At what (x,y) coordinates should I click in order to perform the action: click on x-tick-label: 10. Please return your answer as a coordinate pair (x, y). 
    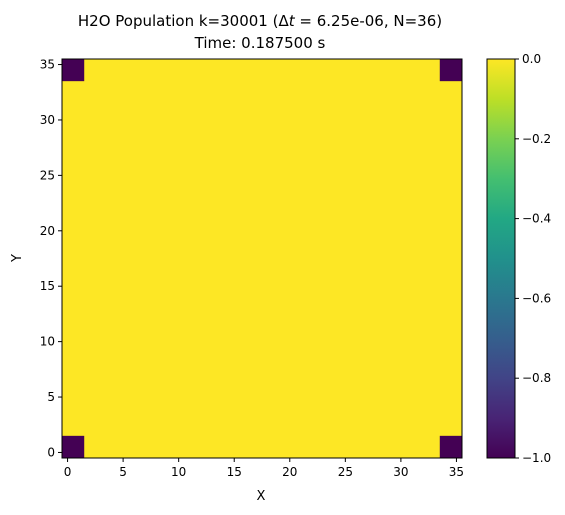
    Looking at the image, I should click on (178, 472).